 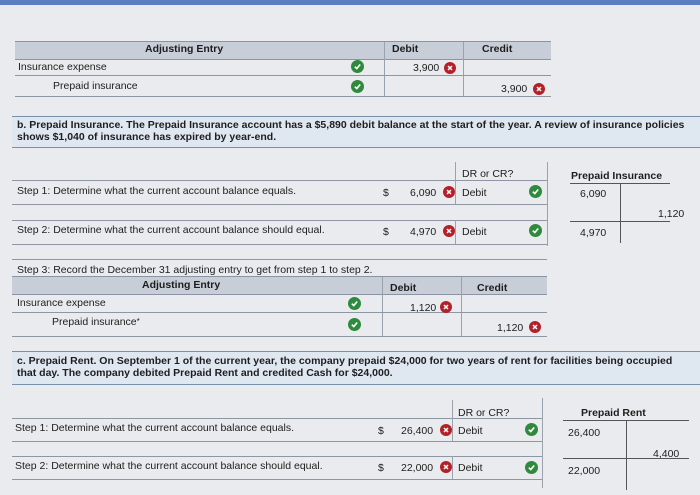 I want to click on top-accent-bar, so click(x=350, y=2).